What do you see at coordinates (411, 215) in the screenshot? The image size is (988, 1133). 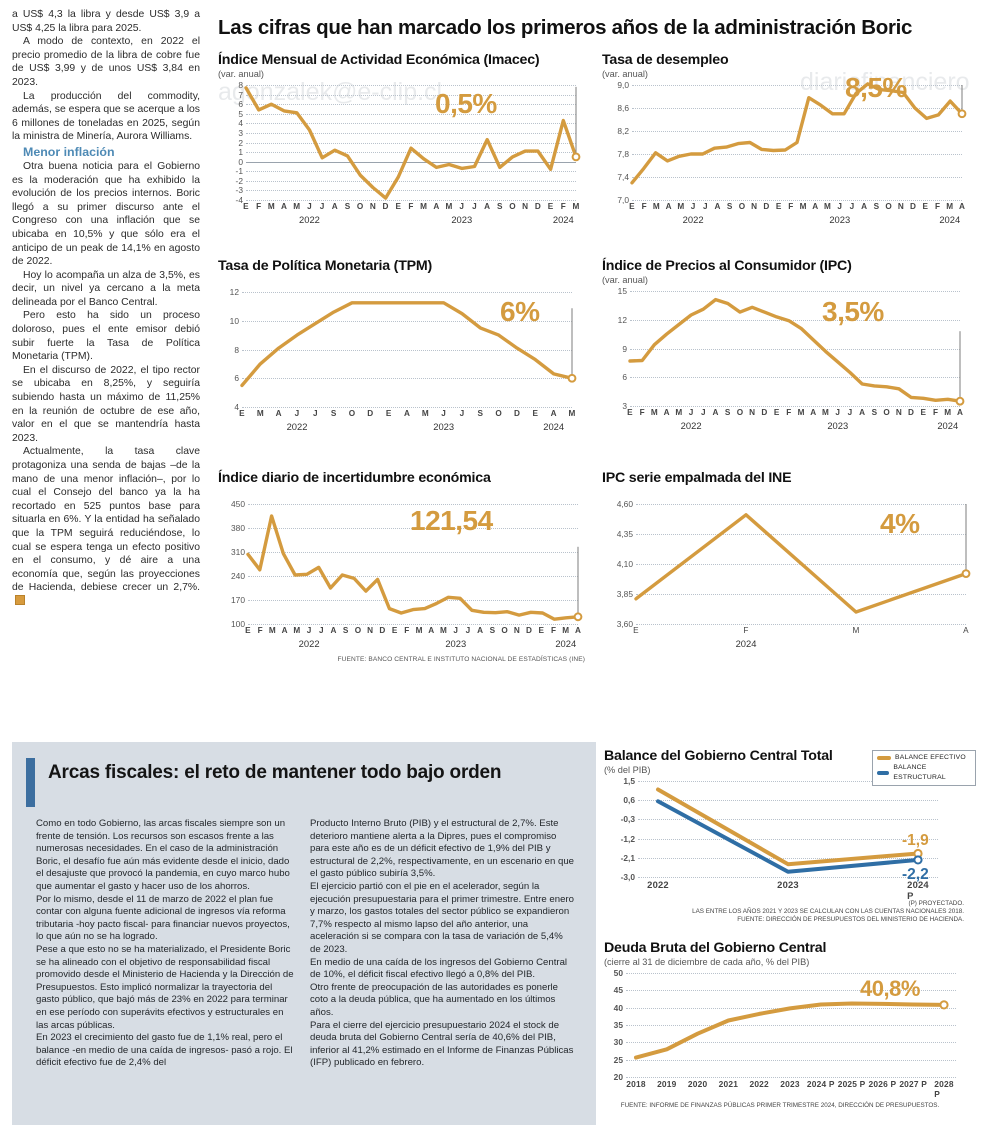 I see `x-axis: E F M A M J J A S O N D E F M A M J J A S O N D E F M 2022 2023 2024` at bounding box center [411, 215].